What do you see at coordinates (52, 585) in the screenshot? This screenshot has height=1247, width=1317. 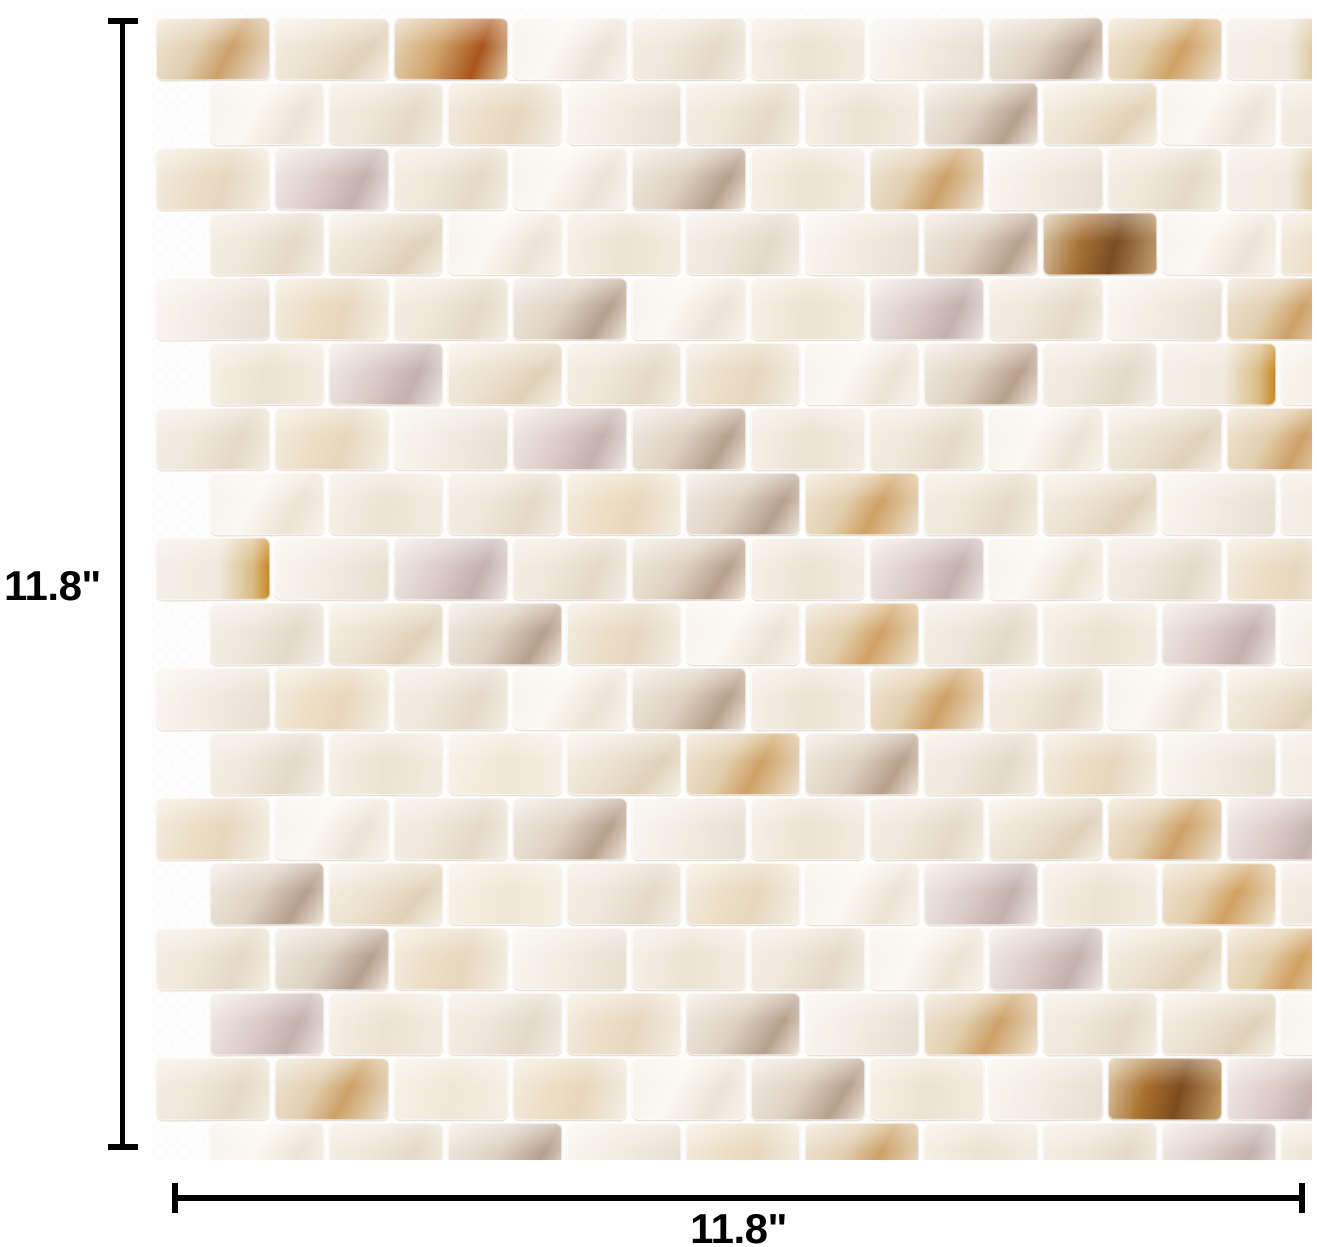 I see `height-dimension-label: 11.8"` at bounding box center [52, 585].